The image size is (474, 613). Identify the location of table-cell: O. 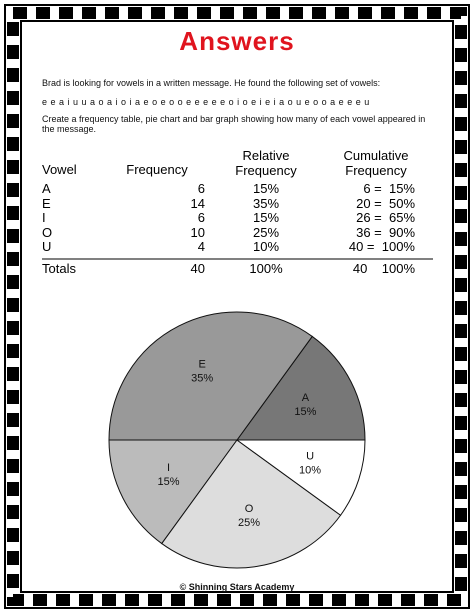
(47, 232).